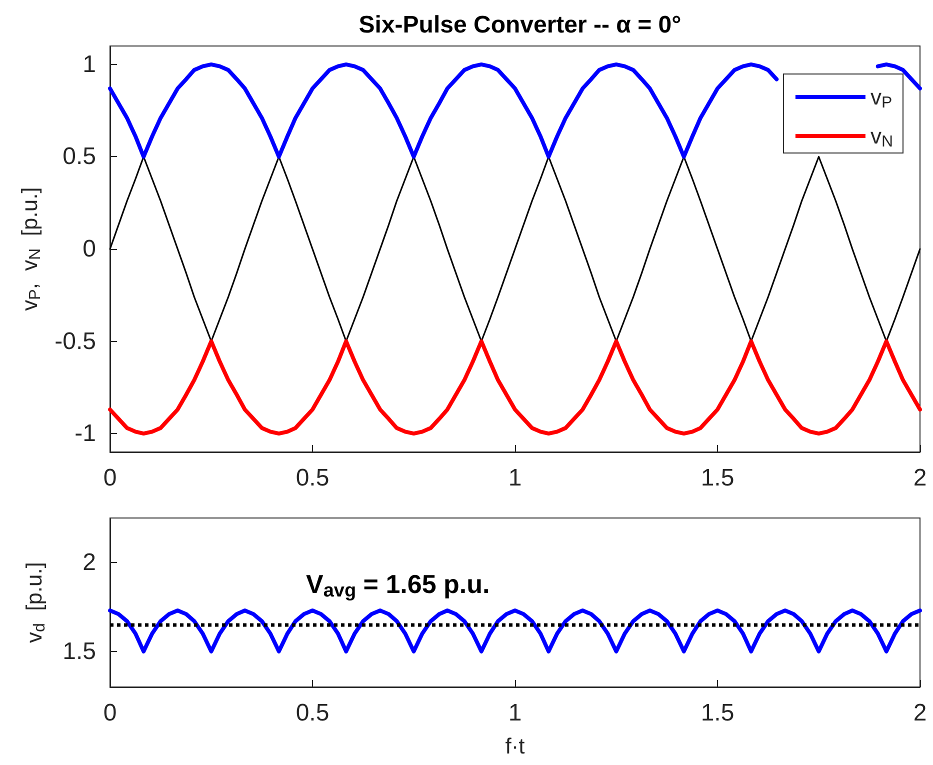 This screenshot has height=765, width=933. I want to click on y-tick-label: 2, so click(89, 562).